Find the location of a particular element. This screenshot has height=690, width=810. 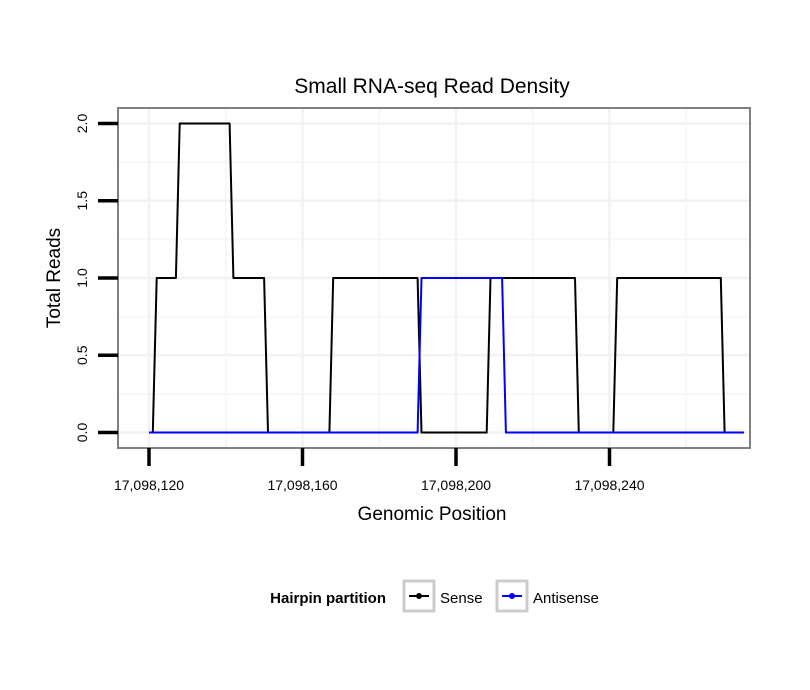

x-axis-label: Genomic Position is located at coordinates (432, 514).